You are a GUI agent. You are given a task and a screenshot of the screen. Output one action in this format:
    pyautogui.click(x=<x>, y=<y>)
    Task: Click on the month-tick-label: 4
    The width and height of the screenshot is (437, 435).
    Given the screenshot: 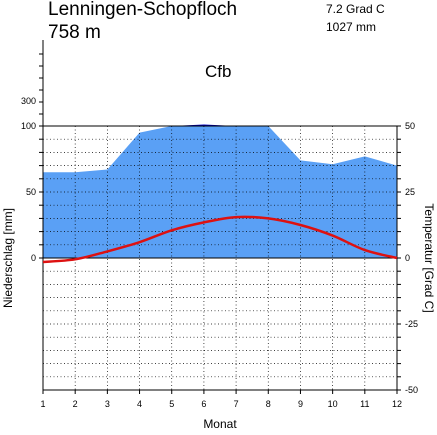 What is the action you would take?
    pyautogui.click(x=139, y=404)
    